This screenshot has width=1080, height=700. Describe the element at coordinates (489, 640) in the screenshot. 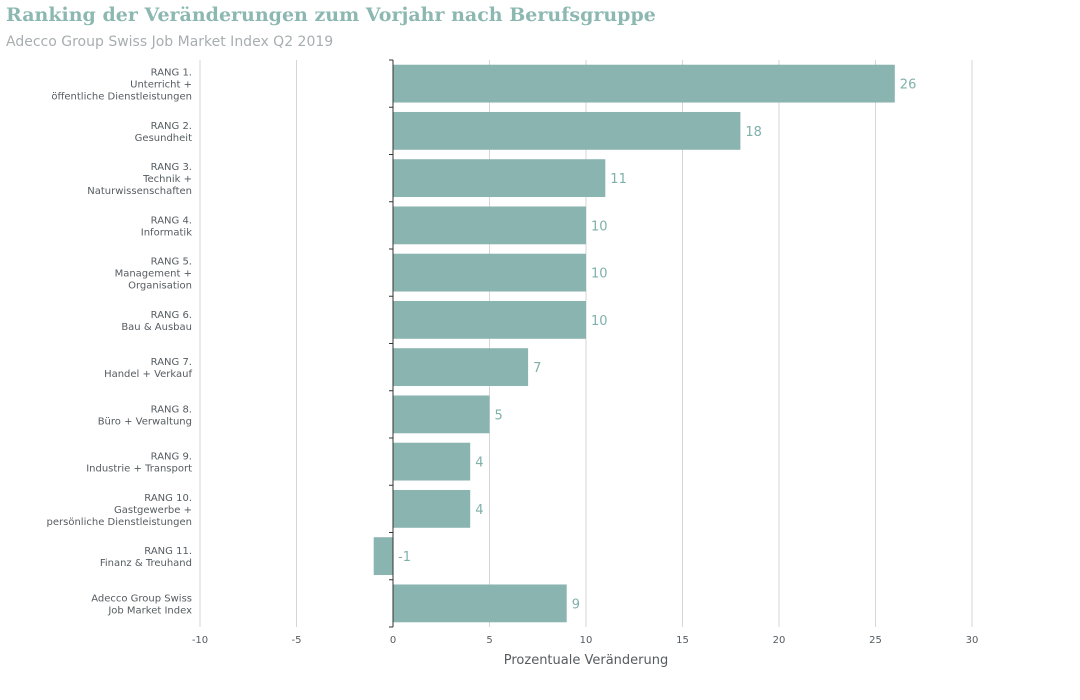

I see `x-tick-label: 5` at that location.